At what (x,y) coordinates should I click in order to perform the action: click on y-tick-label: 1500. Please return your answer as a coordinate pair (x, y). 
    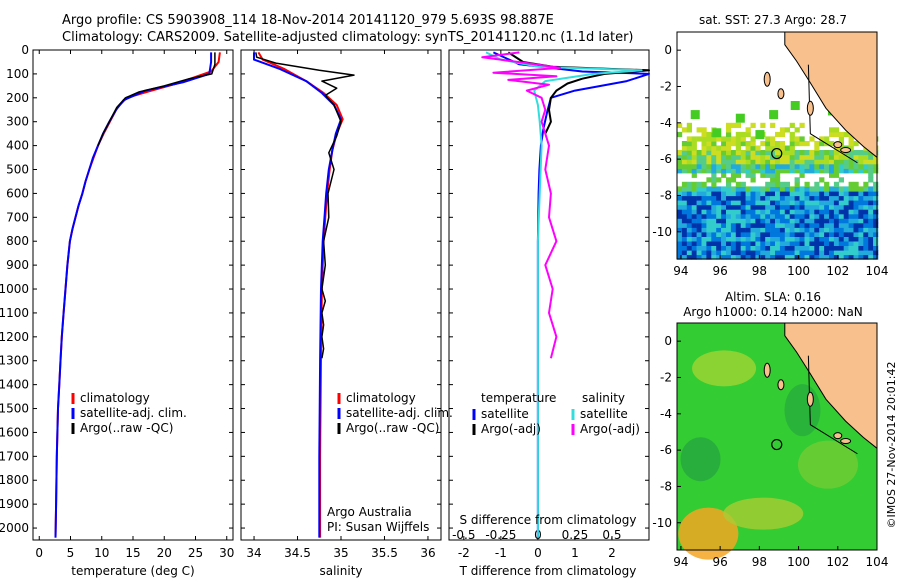
    Looking at the image, I should click on (14, 409).